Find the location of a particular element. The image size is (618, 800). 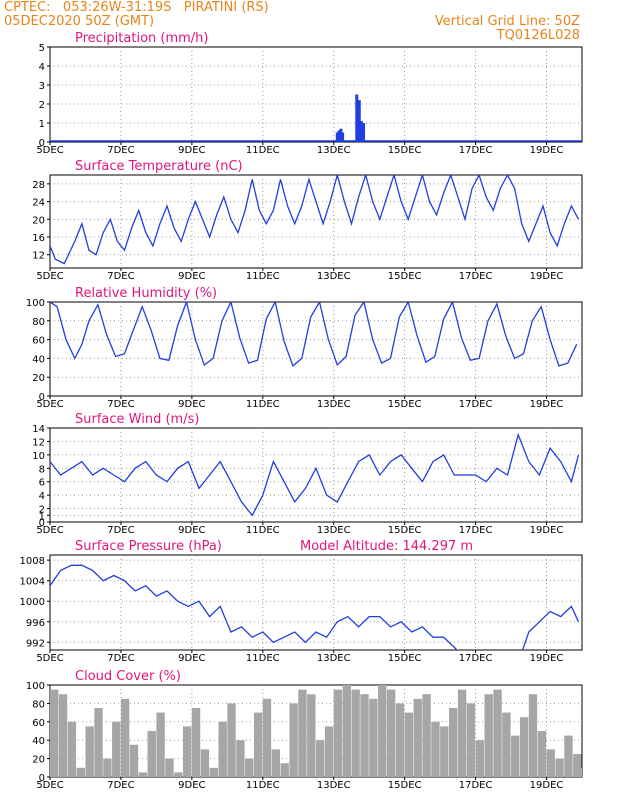

panel-title: Cloud Cover (%) is located at coordinates (128, 676).